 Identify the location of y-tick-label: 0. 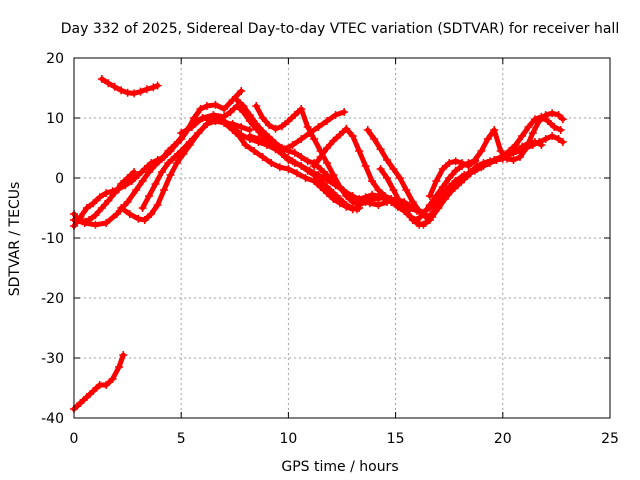
(59, 179).